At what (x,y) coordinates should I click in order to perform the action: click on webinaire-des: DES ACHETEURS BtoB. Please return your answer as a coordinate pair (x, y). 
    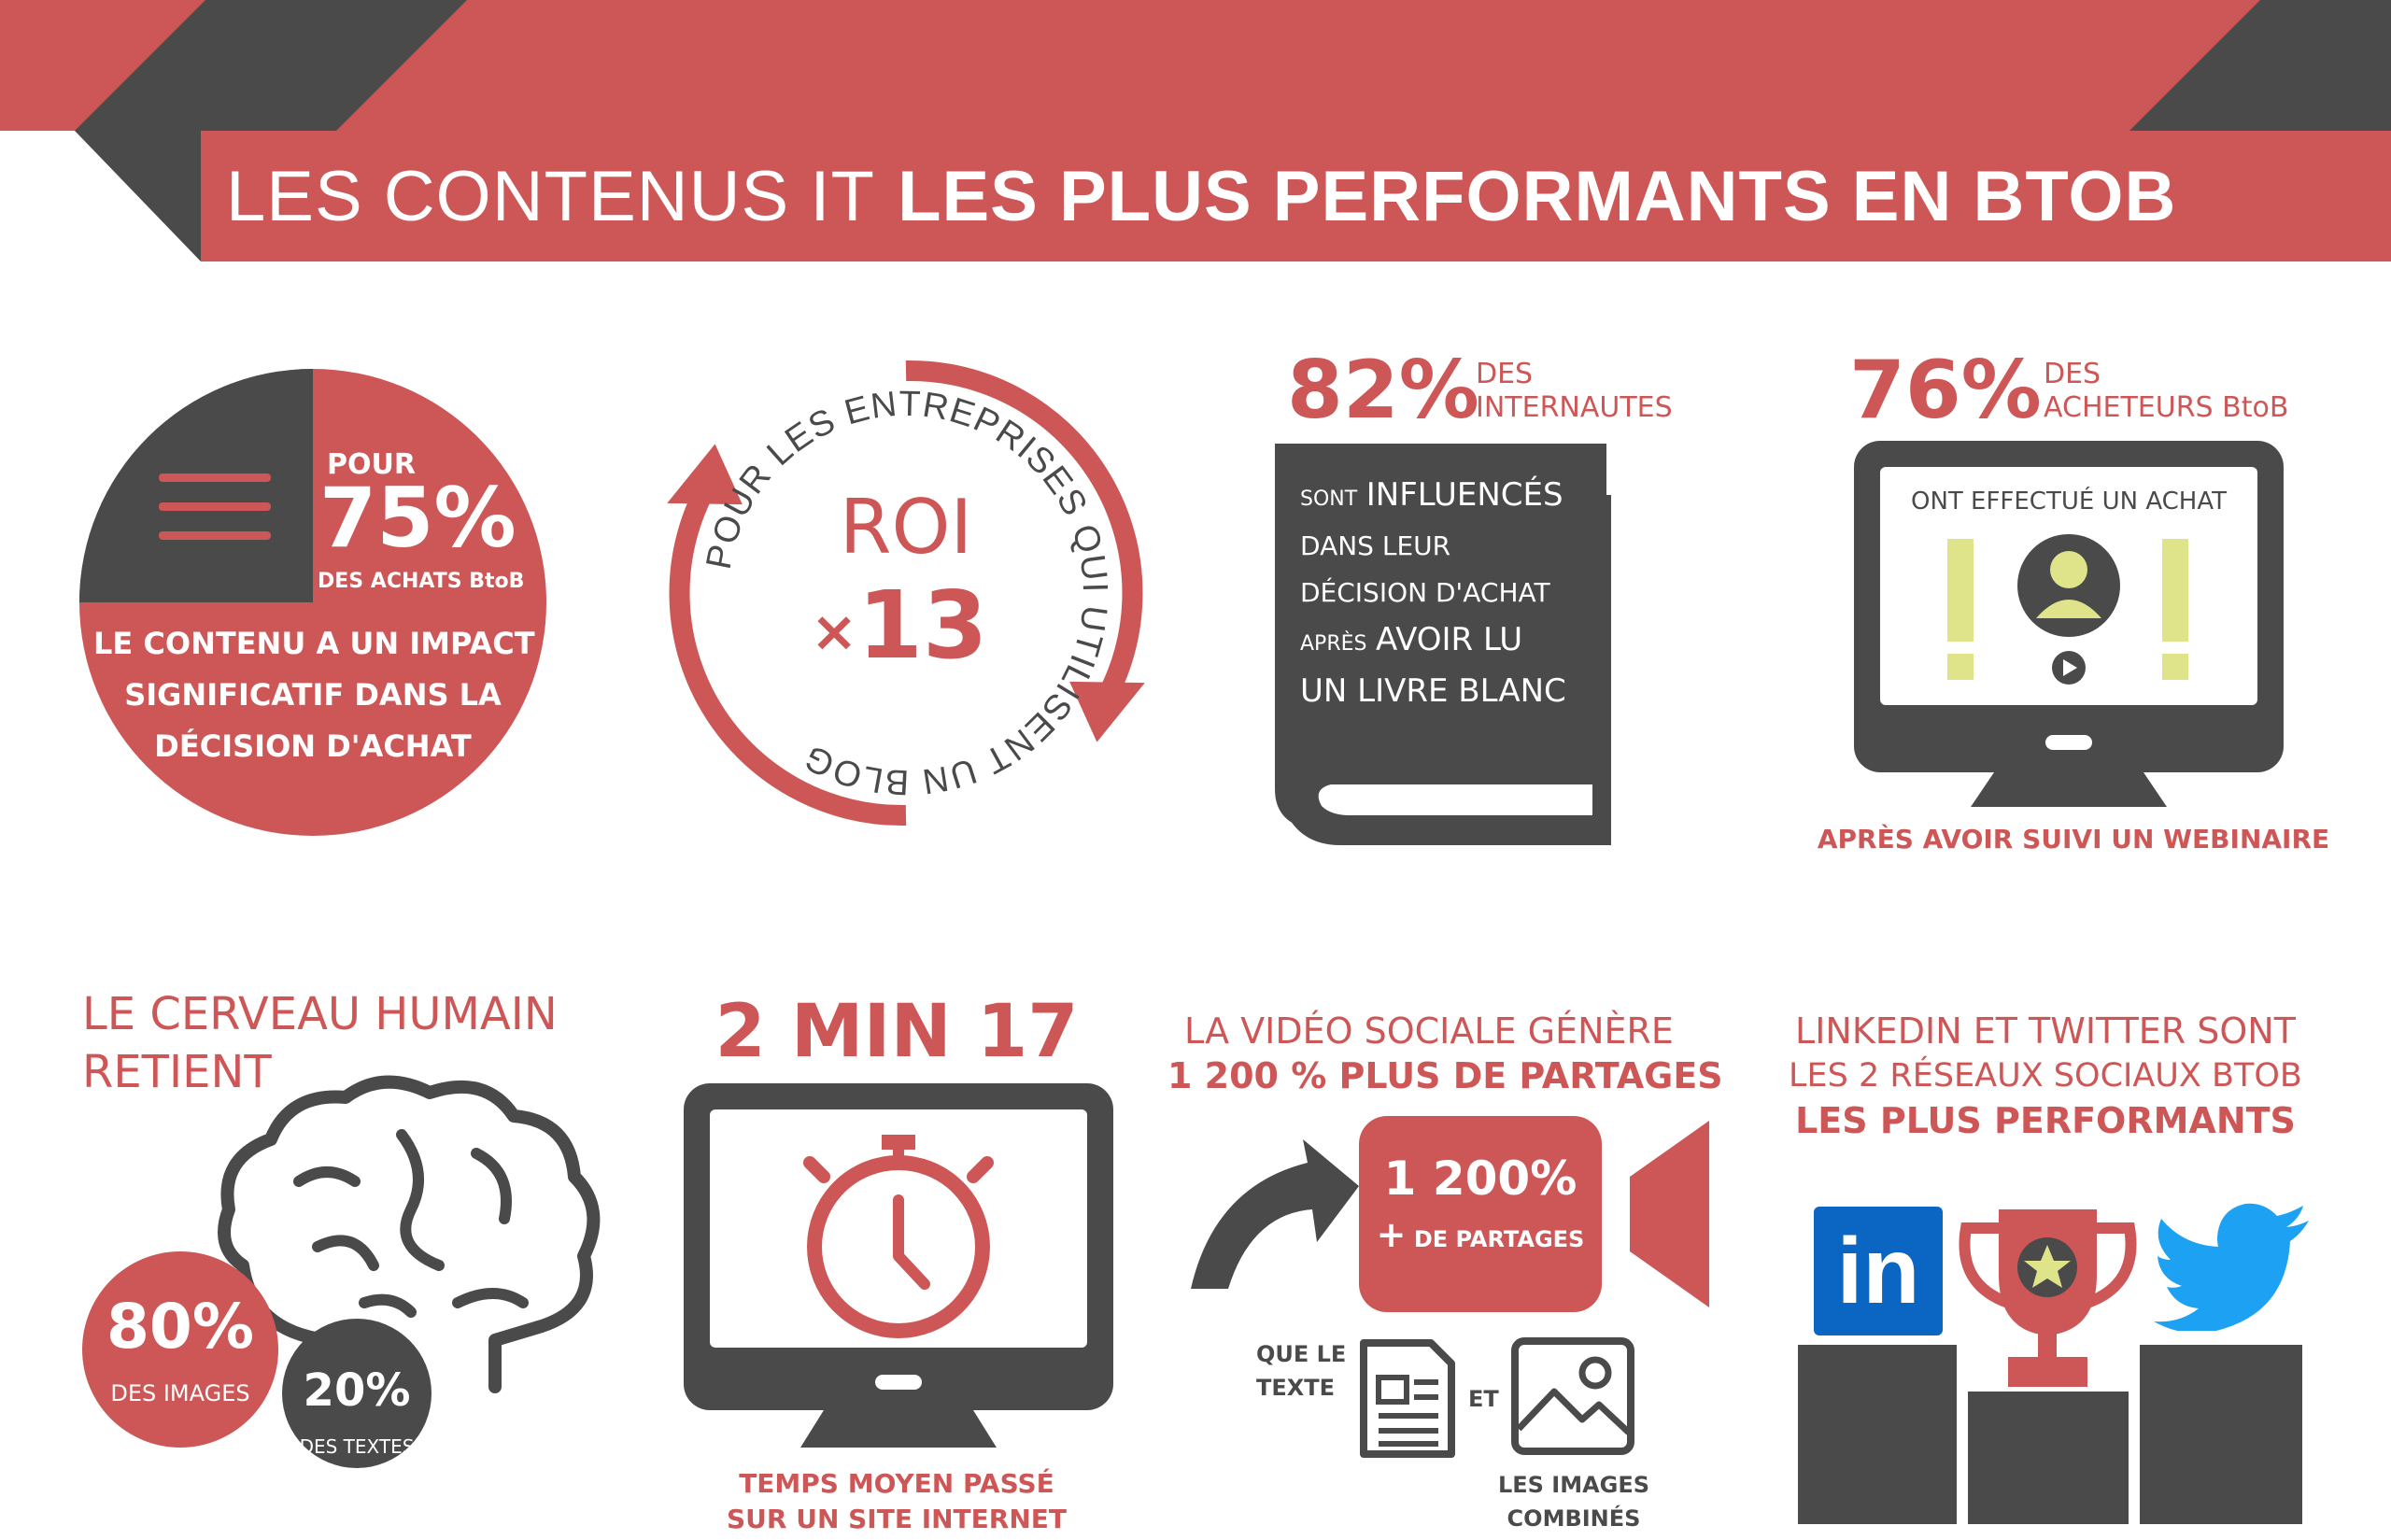
    Looking at the image, I should click on (2166, 392).